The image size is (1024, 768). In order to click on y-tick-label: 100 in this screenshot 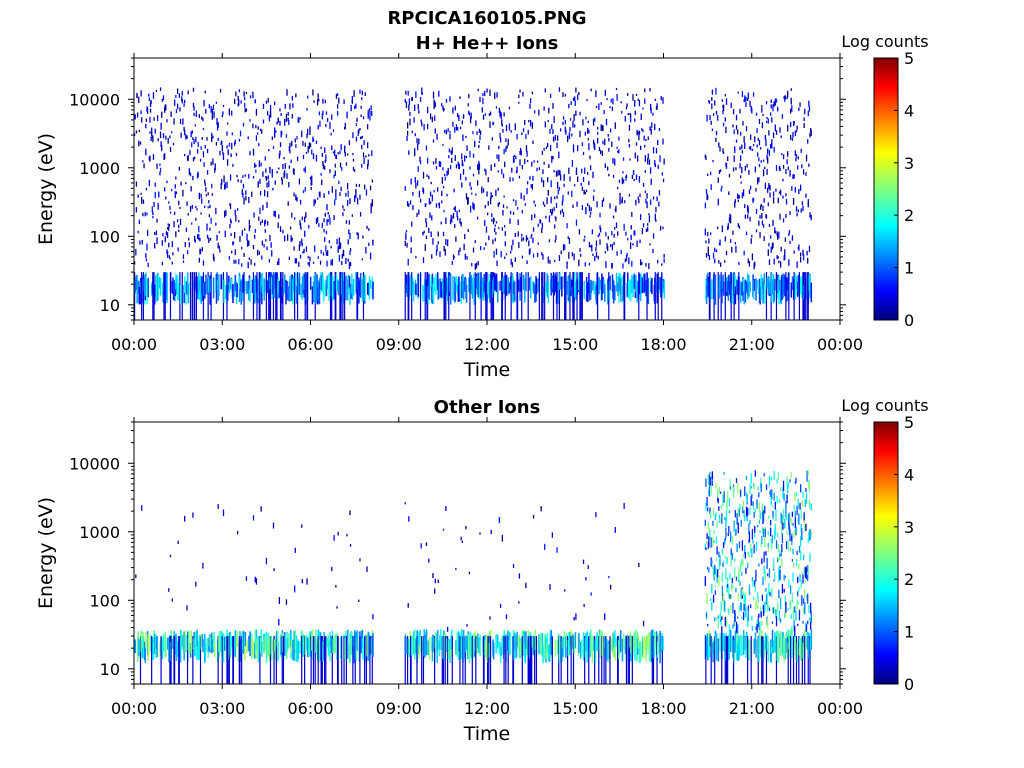, I will do `click(104, 600)`.